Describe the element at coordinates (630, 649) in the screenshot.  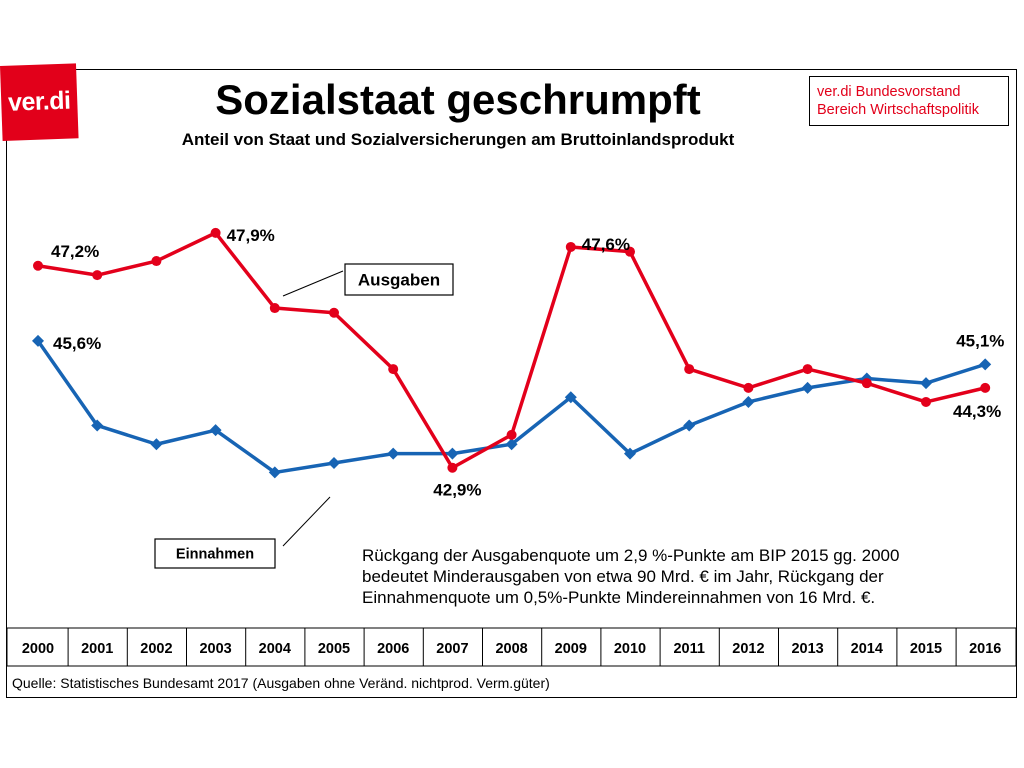
I see `x-tick-label: 2010` at that location.